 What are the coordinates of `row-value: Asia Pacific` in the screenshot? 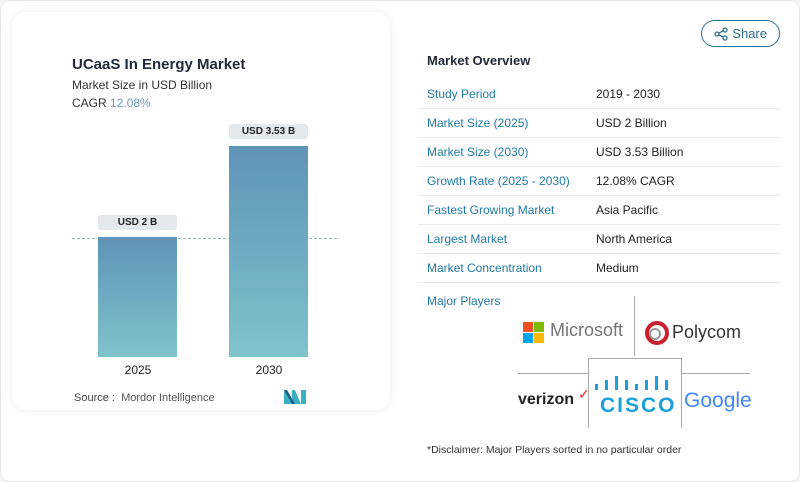 It's located at (627, 210).